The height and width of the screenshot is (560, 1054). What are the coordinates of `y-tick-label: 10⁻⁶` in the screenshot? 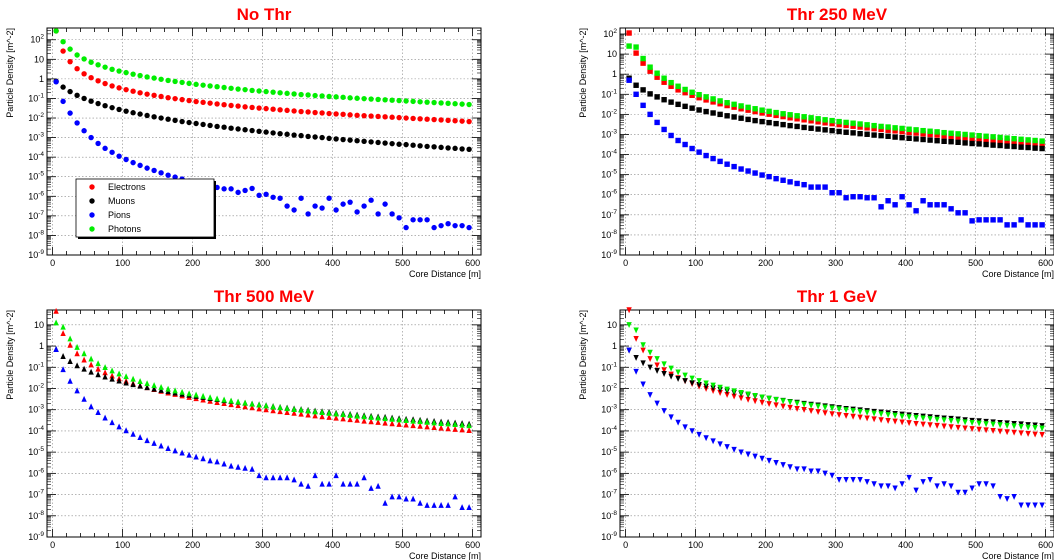 It's located at (609, 472).